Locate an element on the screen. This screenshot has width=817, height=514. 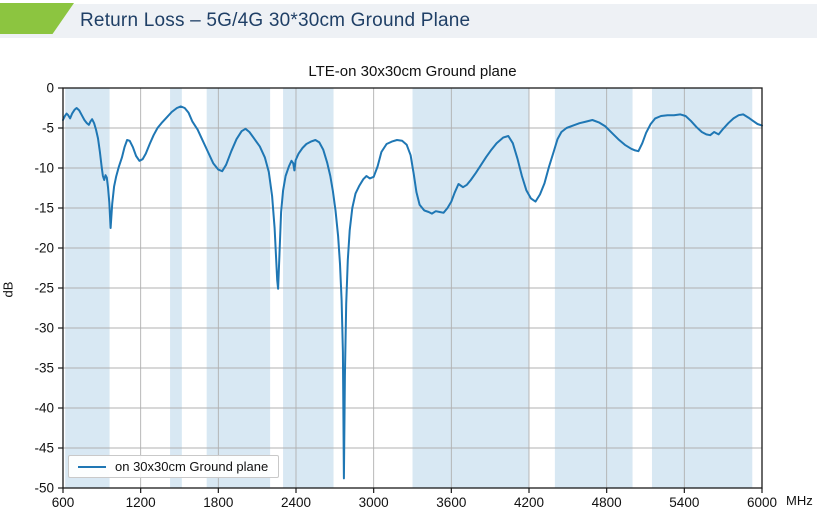
x-tick-label: 4800 is located at coordinates (607, 502).